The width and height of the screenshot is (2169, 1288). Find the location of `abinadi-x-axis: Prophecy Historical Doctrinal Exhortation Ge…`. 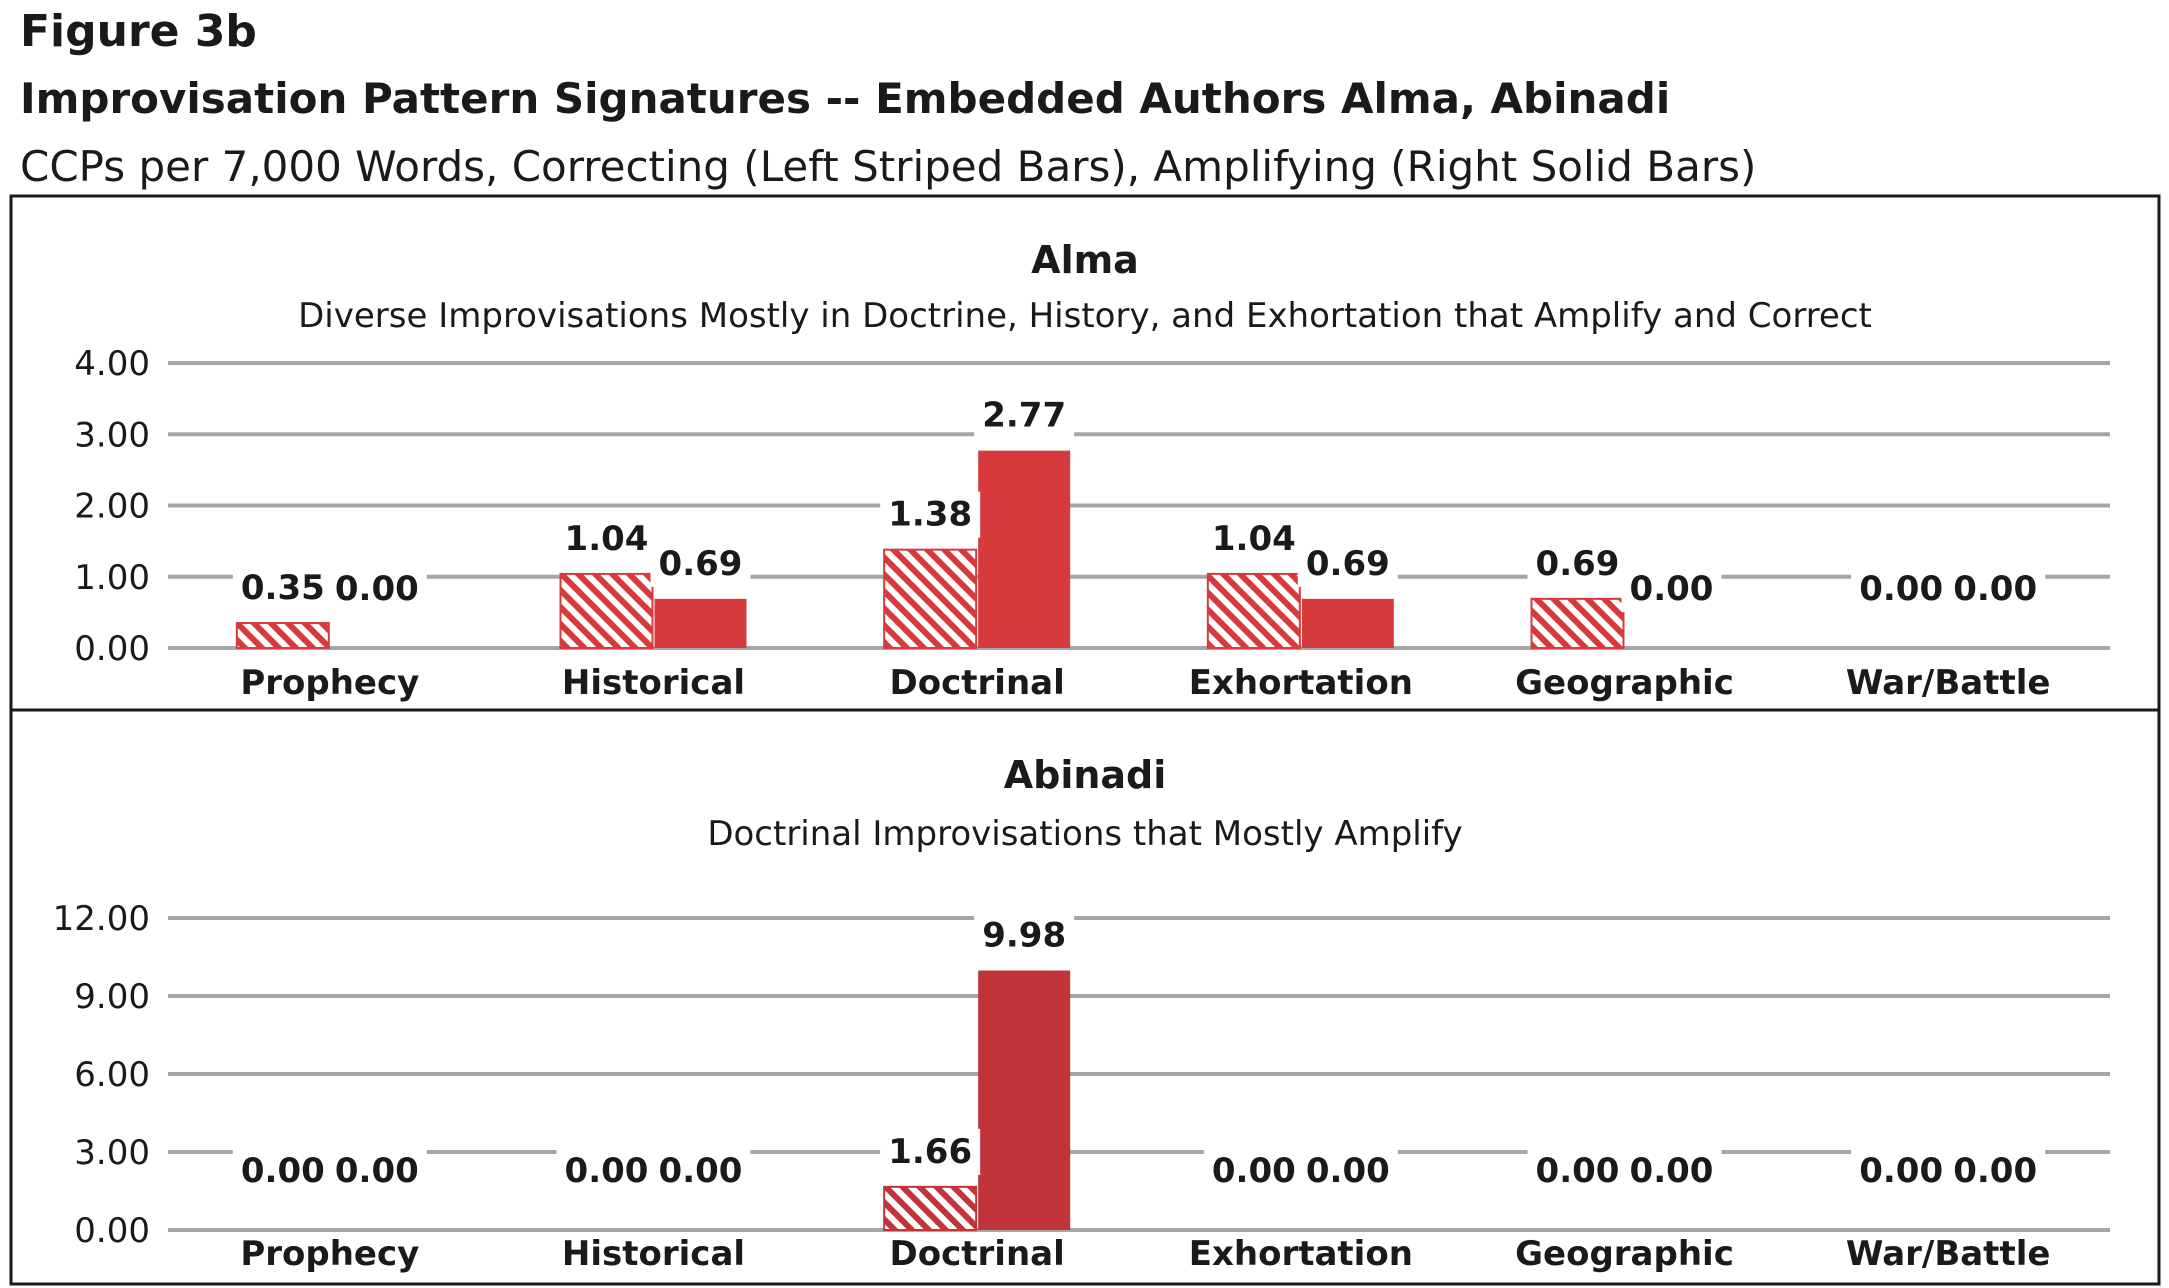

abinadi-x-axis: Prophecy Historical Doctrinal Exhortation Ge… is located at coordinates (1145, 1254).